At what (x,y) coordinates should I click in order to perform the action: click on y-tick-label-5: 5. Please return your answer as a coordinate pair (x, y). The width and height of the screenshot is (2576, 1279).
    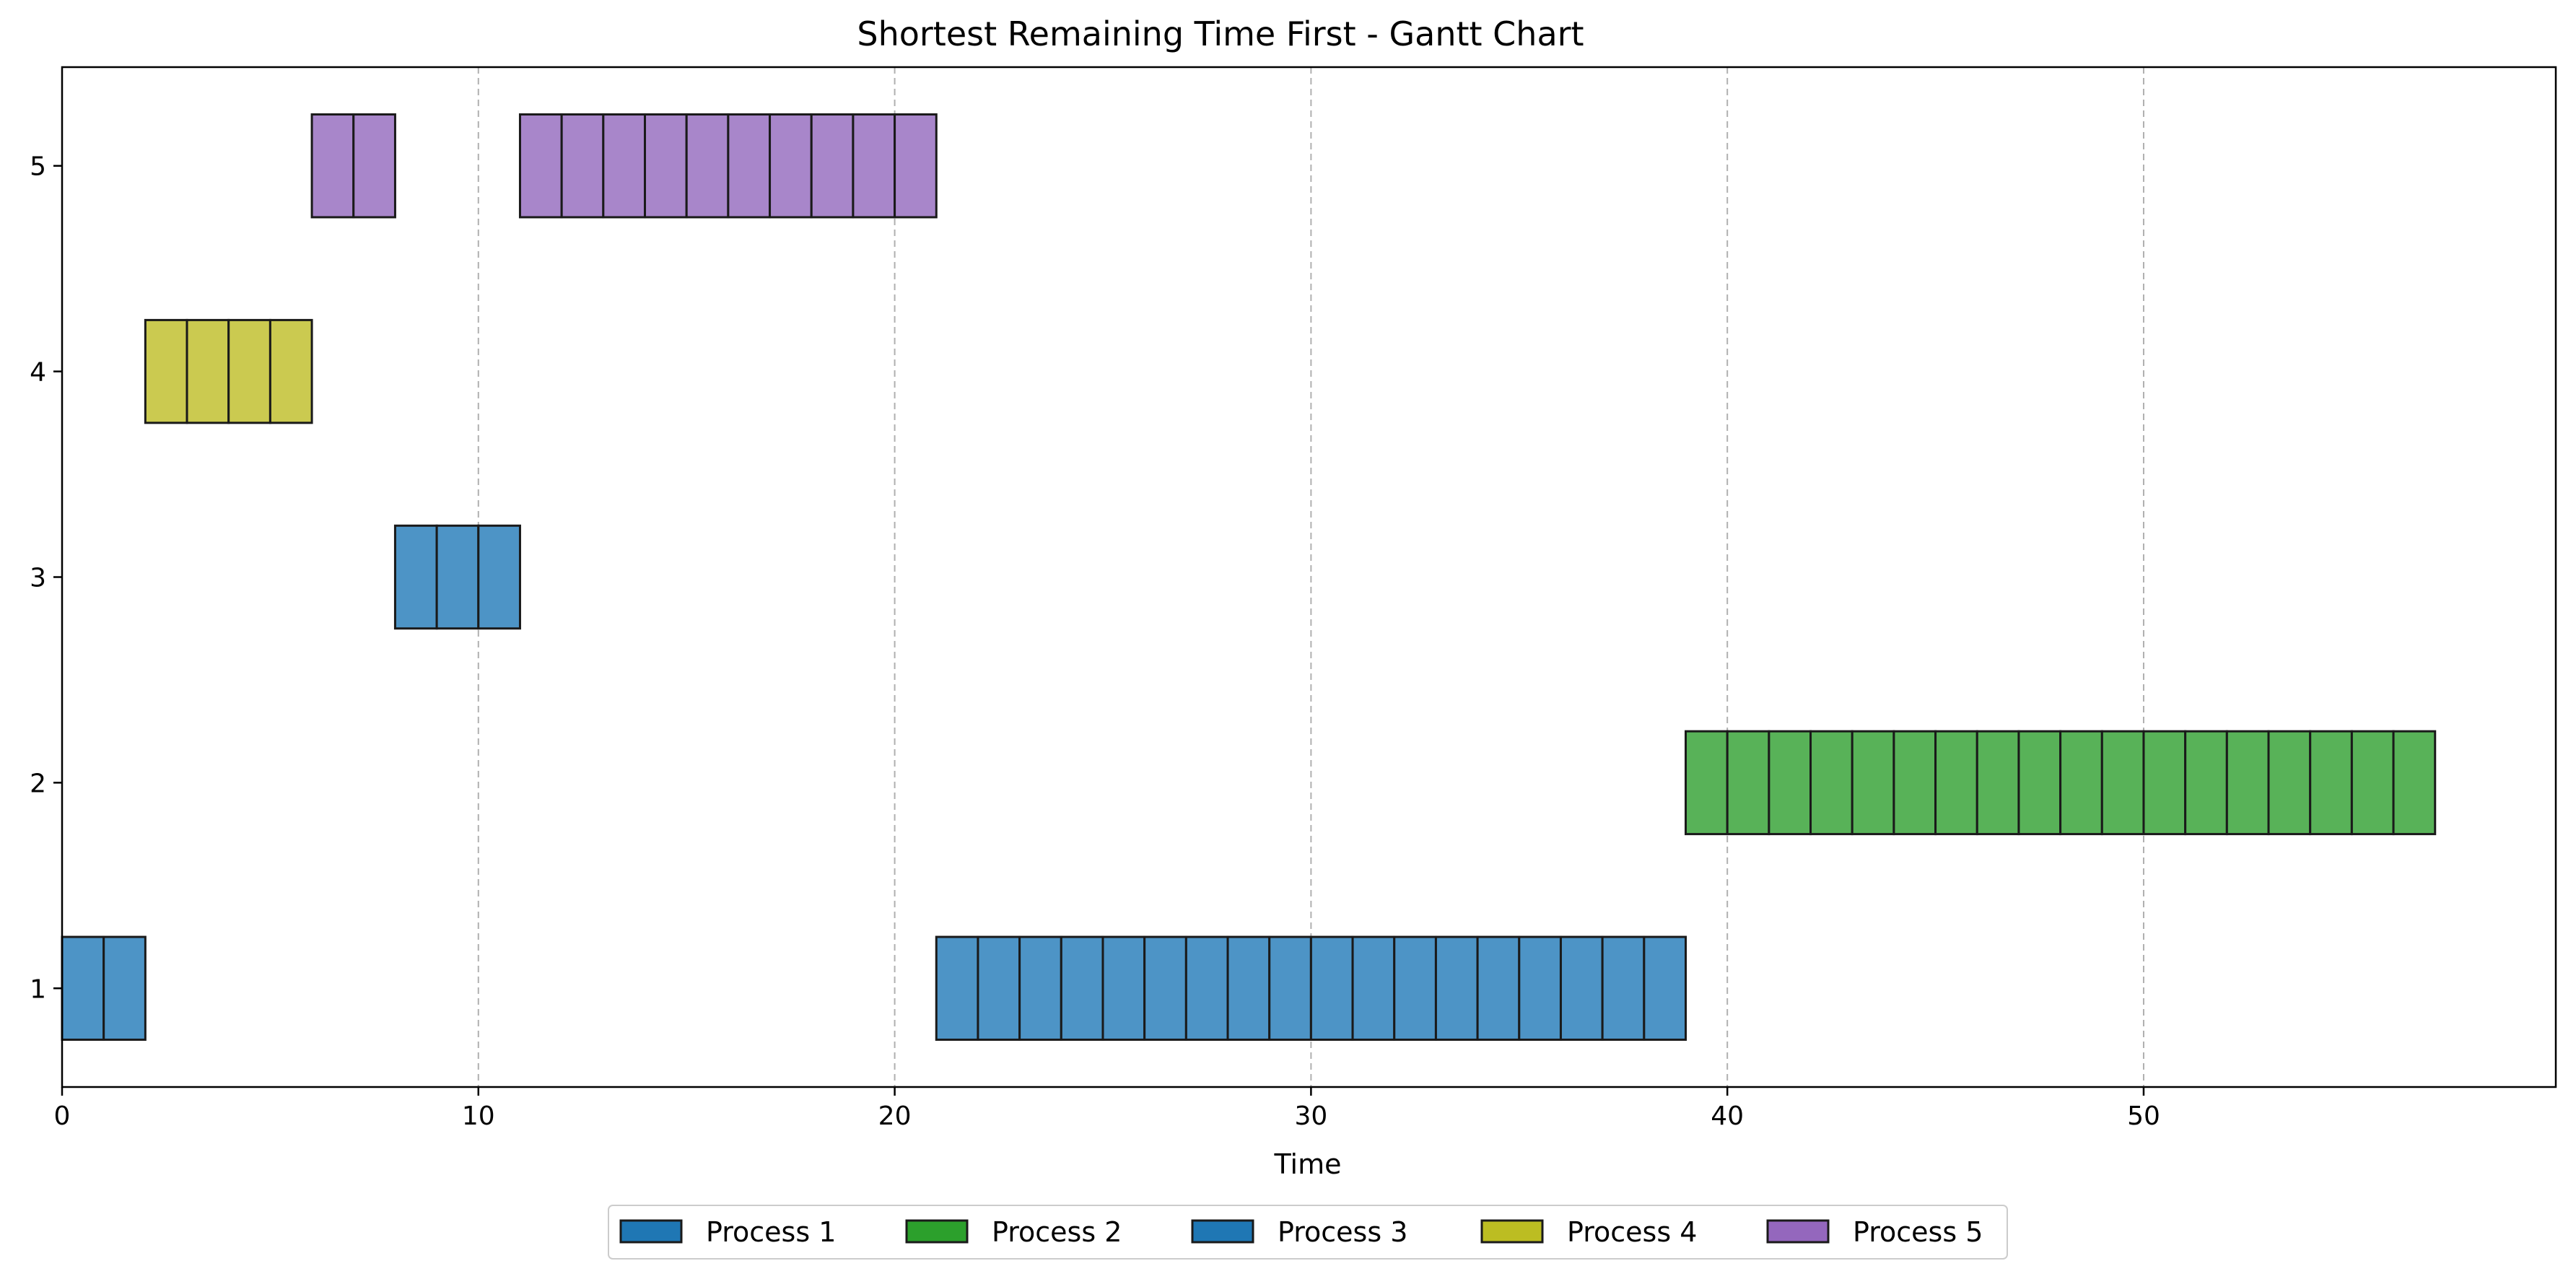
    Looking at the image, I should click on (38, 167).